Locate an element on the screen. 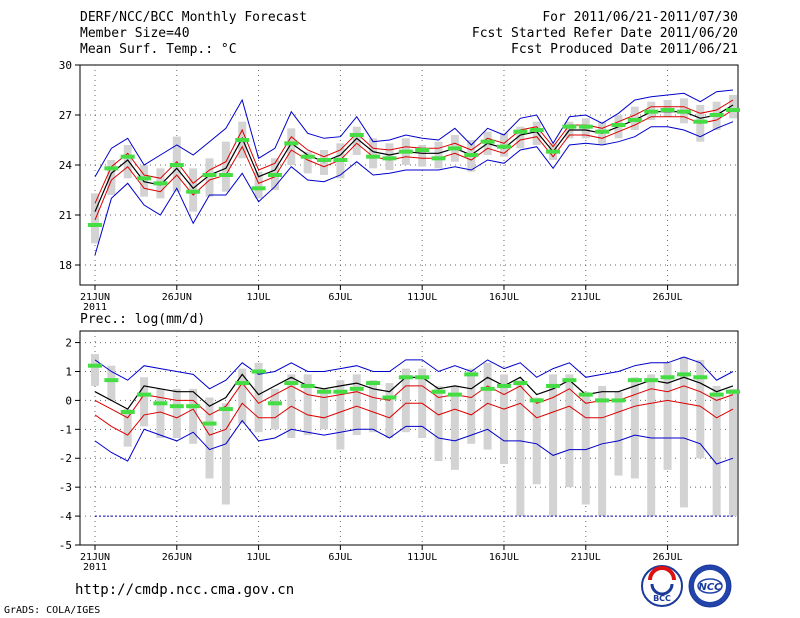 The height and width of the screenshot is (618, 800). forecast-produced: Fcst Produced Date 2011/06/21 is located at coordinates (624, 49).